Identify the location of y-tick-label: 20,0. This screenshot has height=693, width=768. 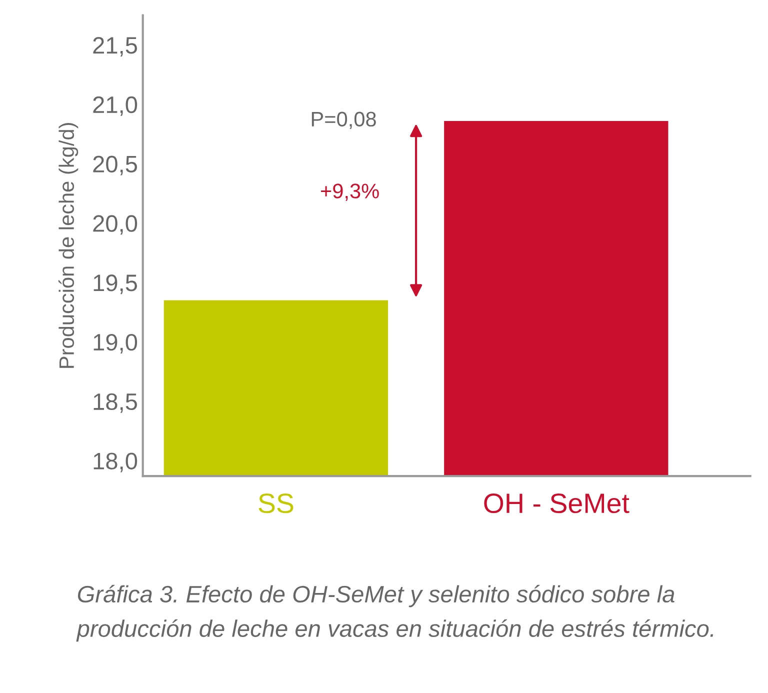
(115, 225).